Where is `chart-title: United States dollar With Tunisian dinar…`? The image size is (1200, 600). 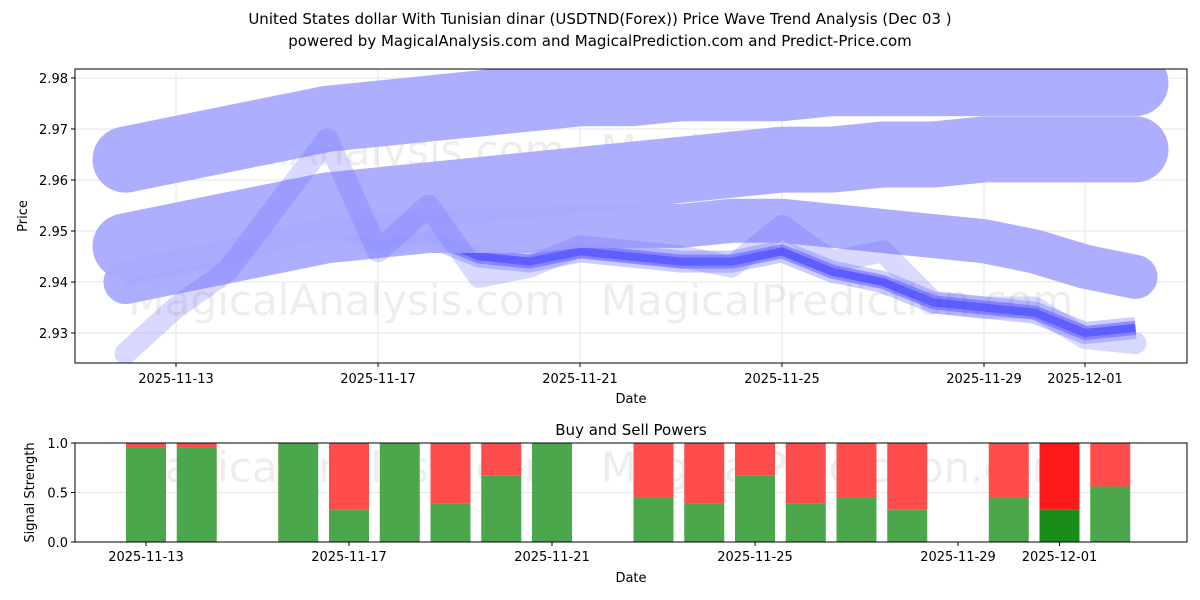 chart-title: United States dollar With Tunisian dinar… is located at coordinates (600, 19).